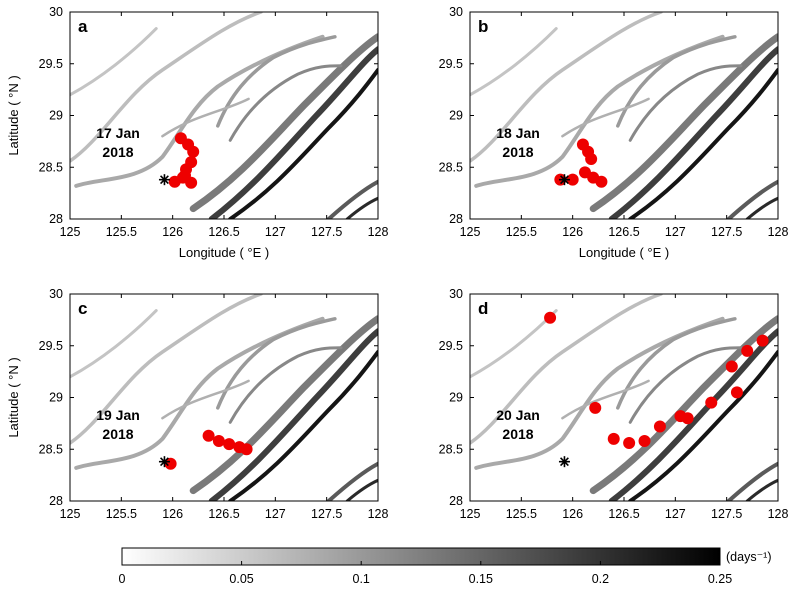 The height and width of the screenshot is (589, 800). Describe the element at coordinates (361, 579) in the screenshot. I see `colorbar-tick-label: 0.1` at that location.